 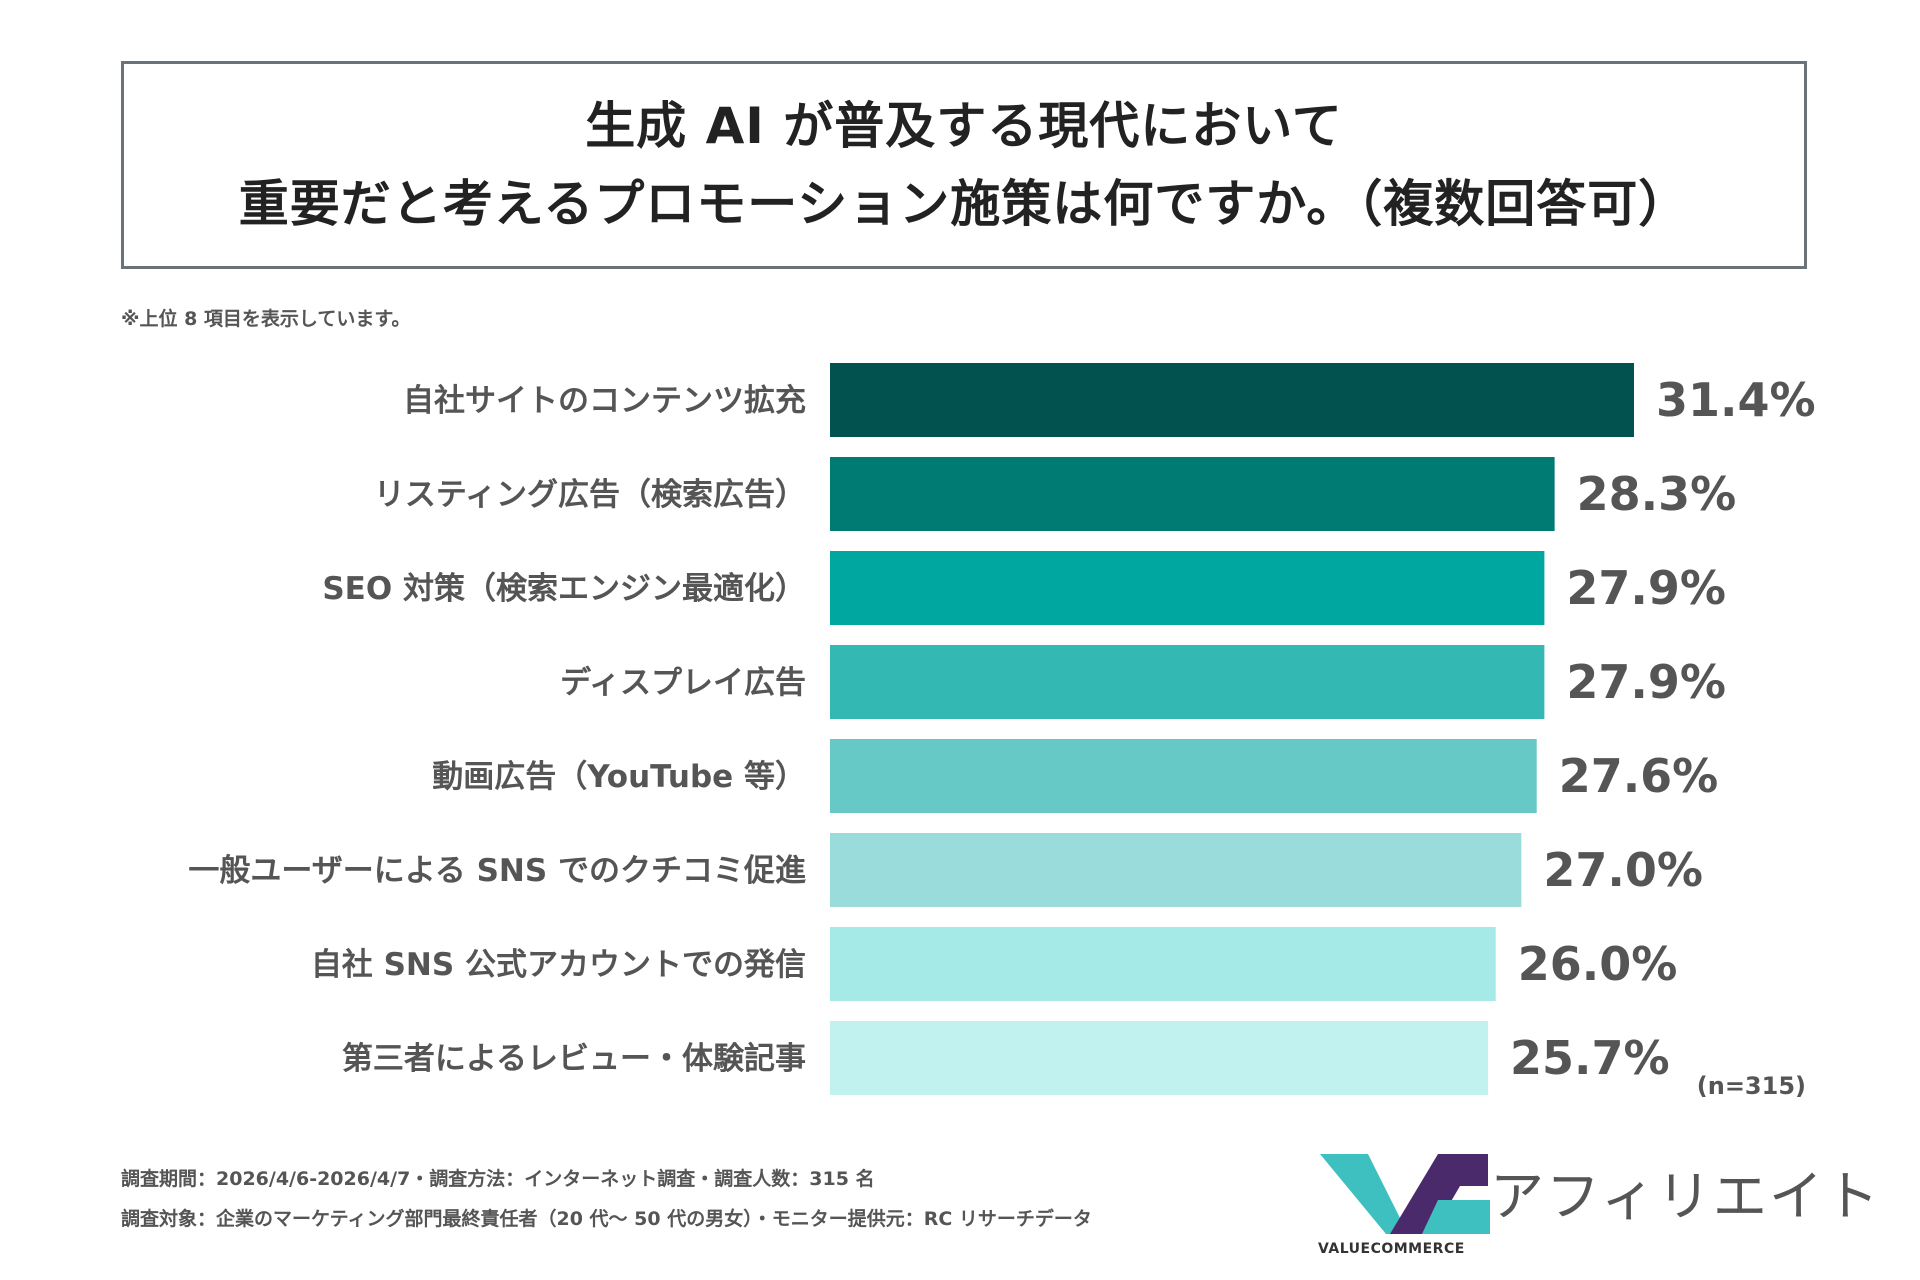 I want to click on value-label: 26.0%, so click(x=1598, y=964).